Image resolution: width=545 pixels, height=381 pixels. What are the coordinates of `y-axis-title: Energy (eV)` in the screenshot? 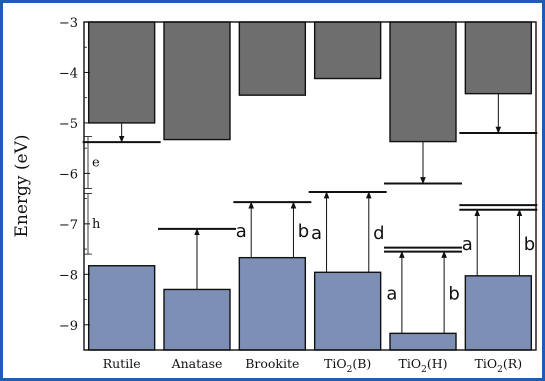 It's located at (22, 185).